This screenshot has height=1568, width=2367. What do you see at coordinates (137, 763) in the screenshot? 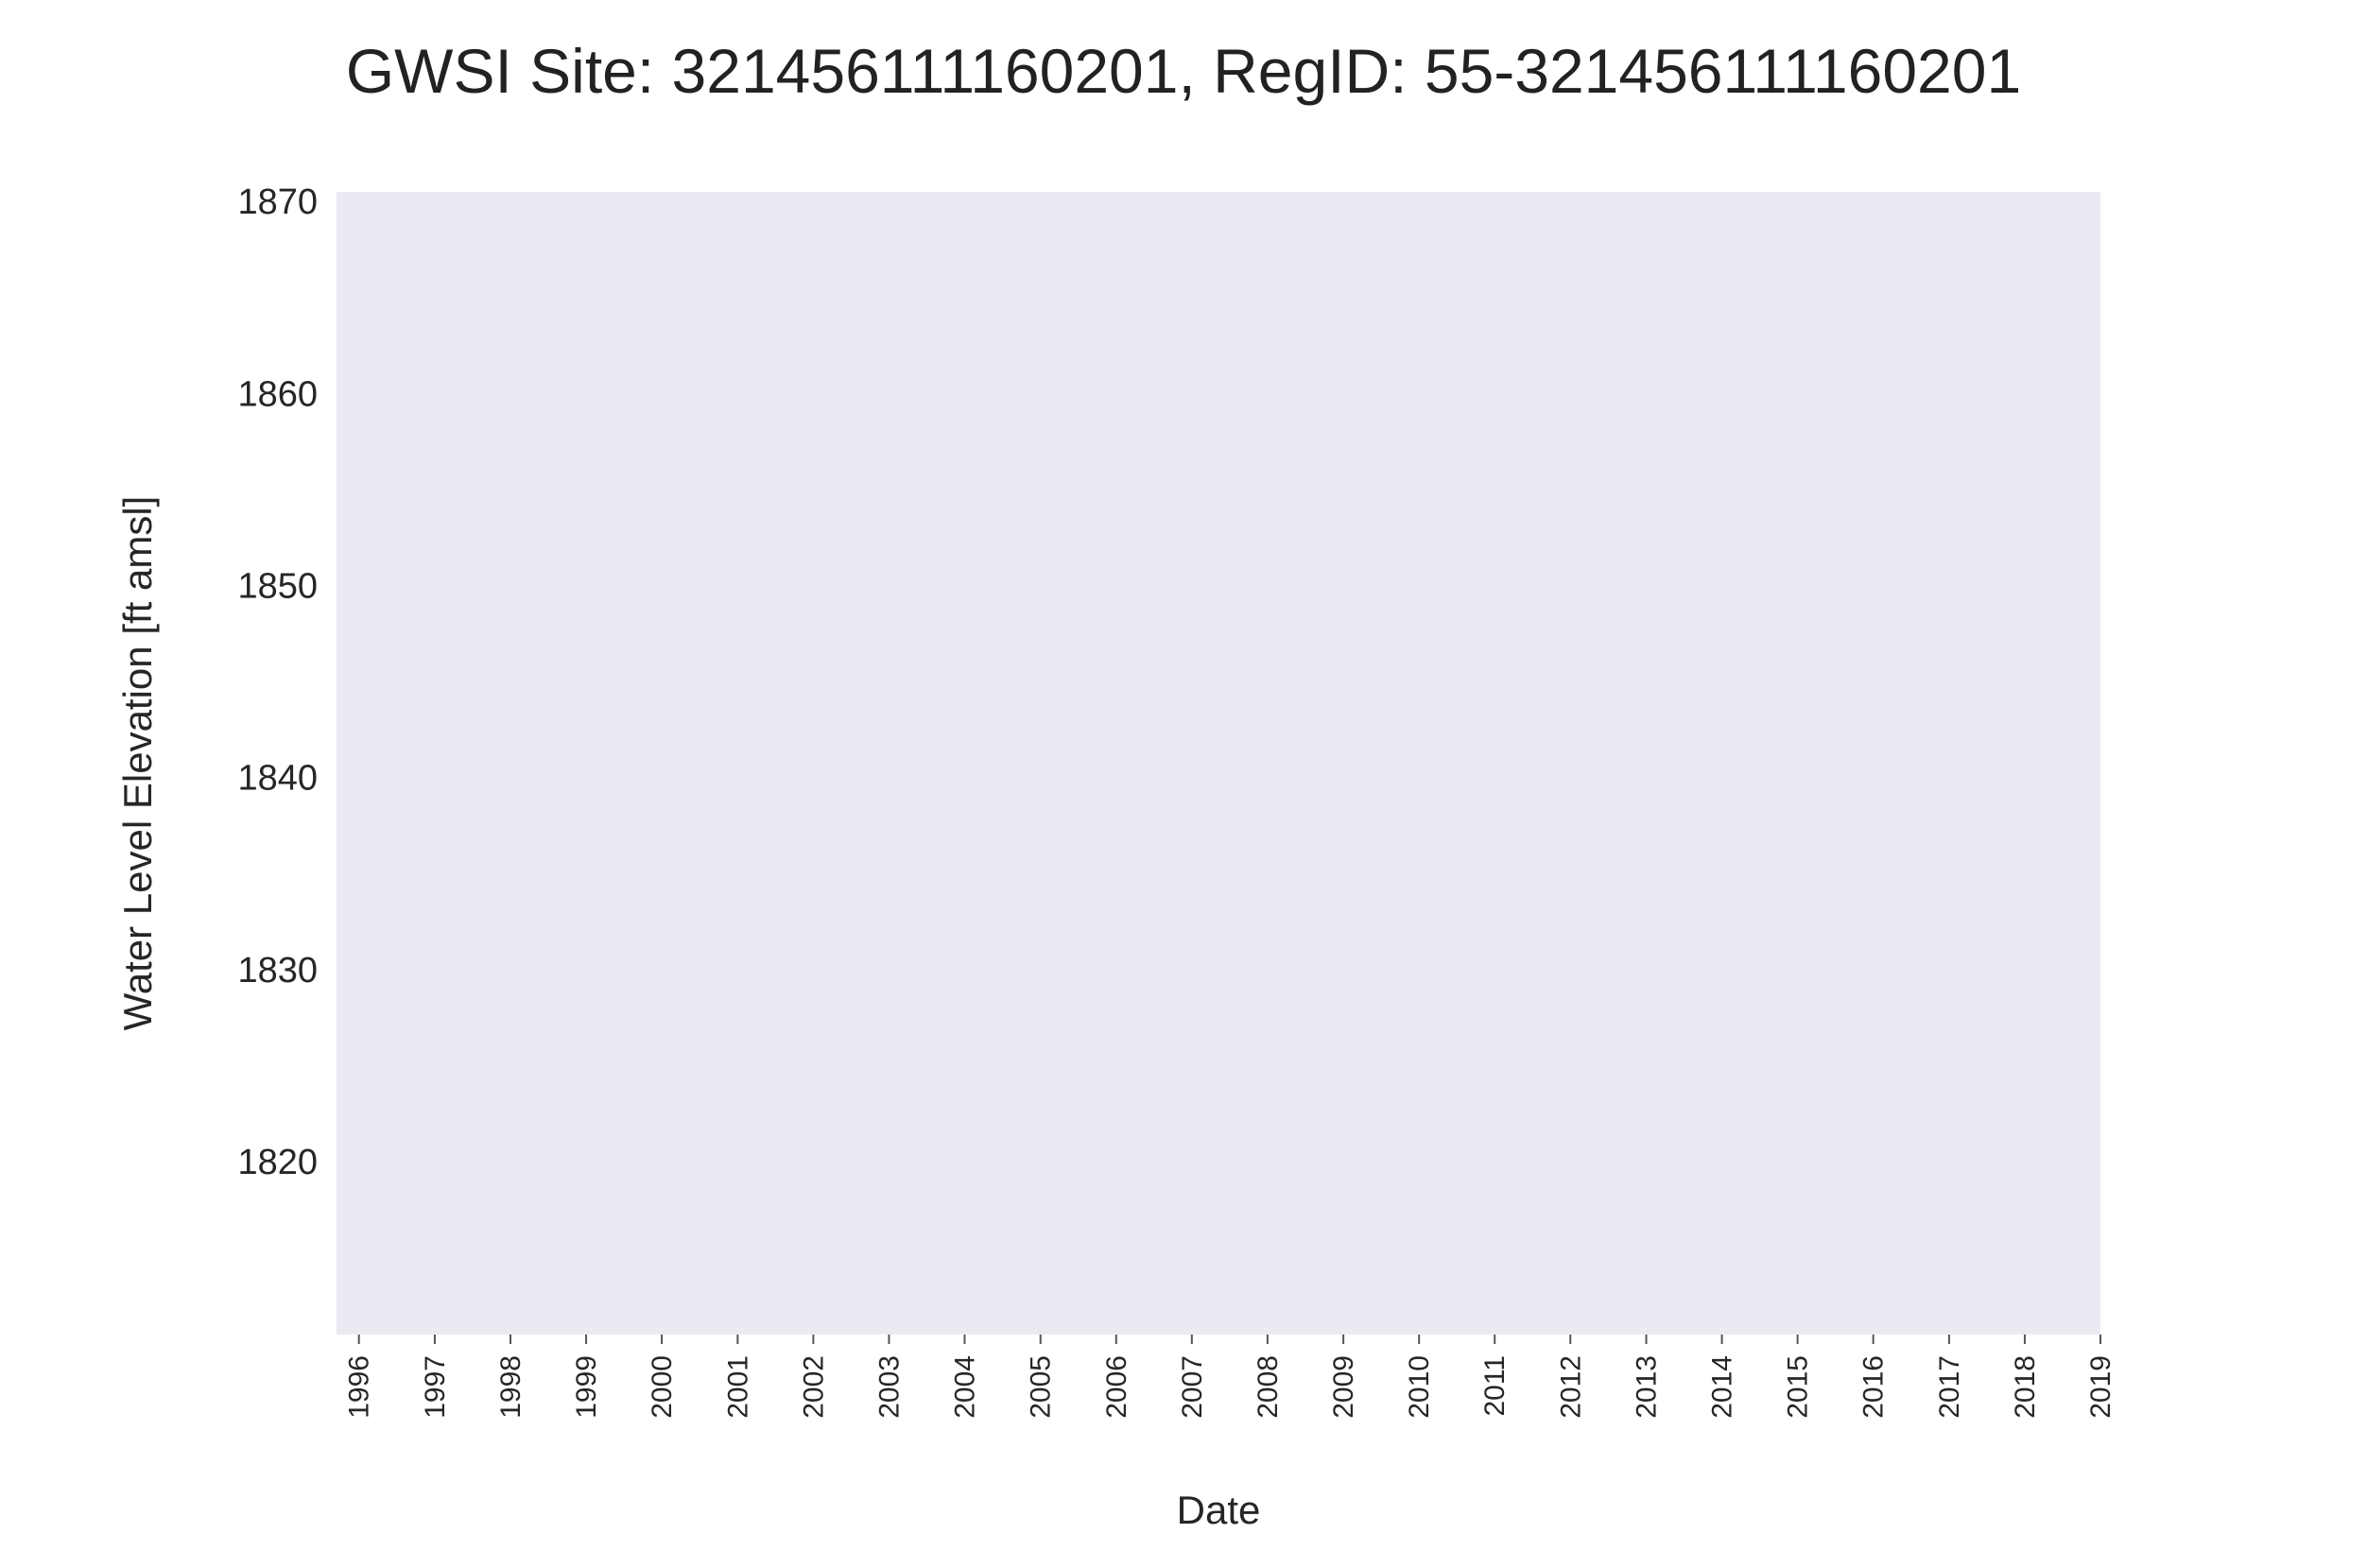
I see `y-axis-label: Water Level Elevation [ft amsl]` at bounding box center [137, 763].